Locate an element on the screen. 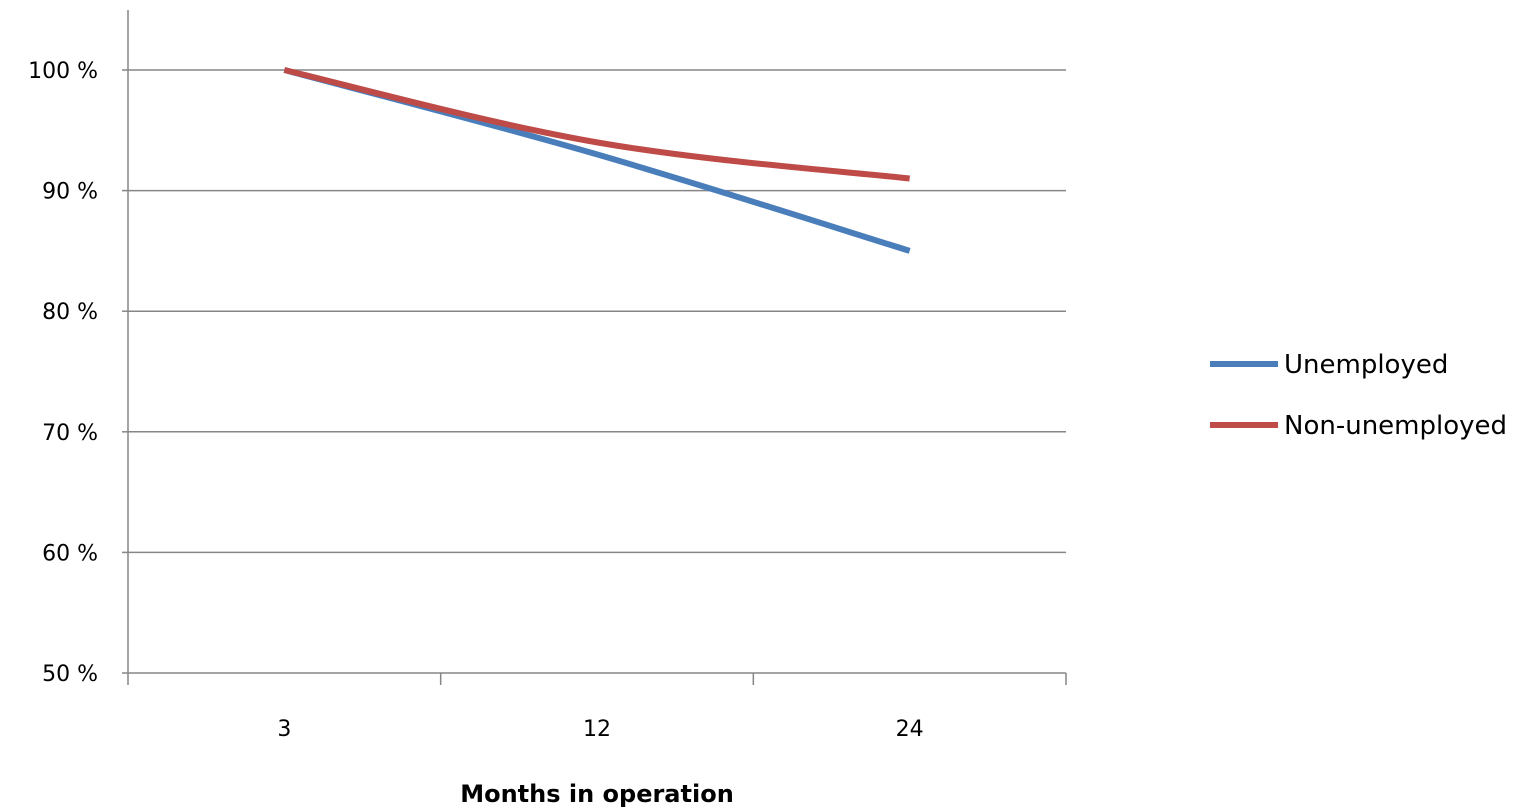  legend-label: Unemployed is located at coordinates (1366, 365).